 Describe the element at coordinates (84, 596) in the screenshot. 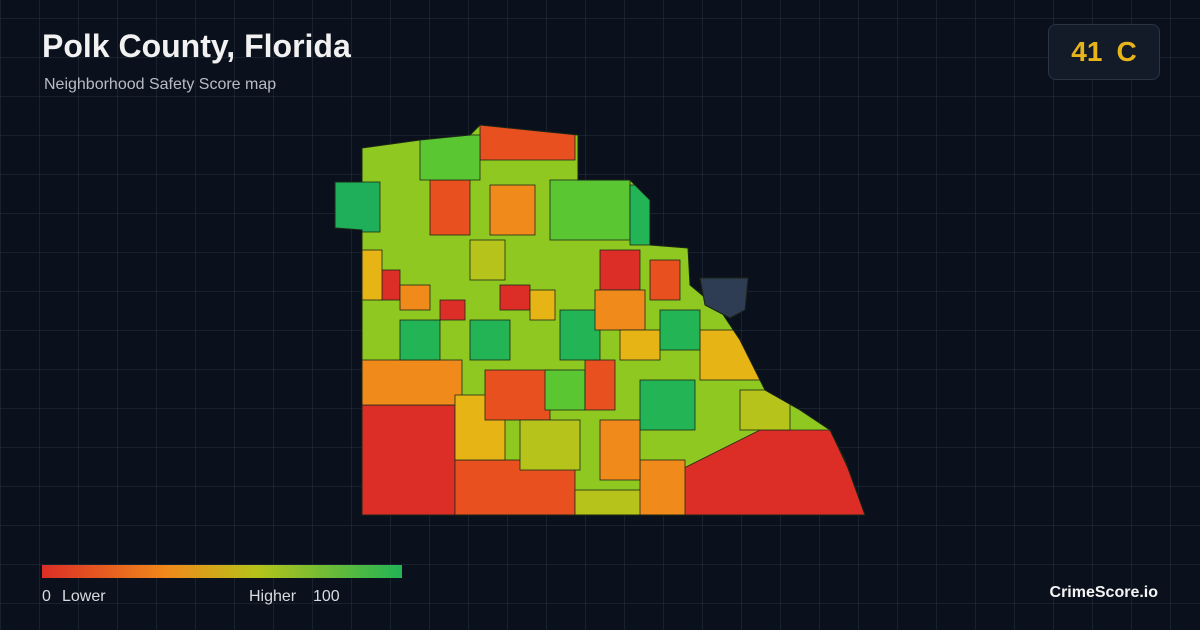

I see `legend-min-label: Lower` at that location.